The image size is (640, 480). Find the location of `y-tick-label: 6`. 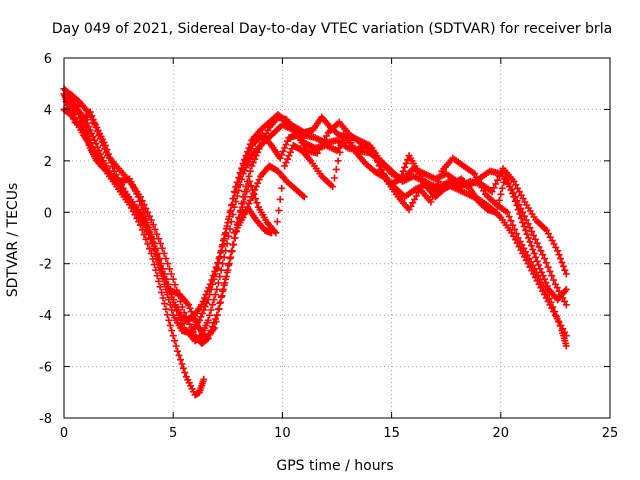

y-tick-label: 6 is located at coordinates (48, 59).